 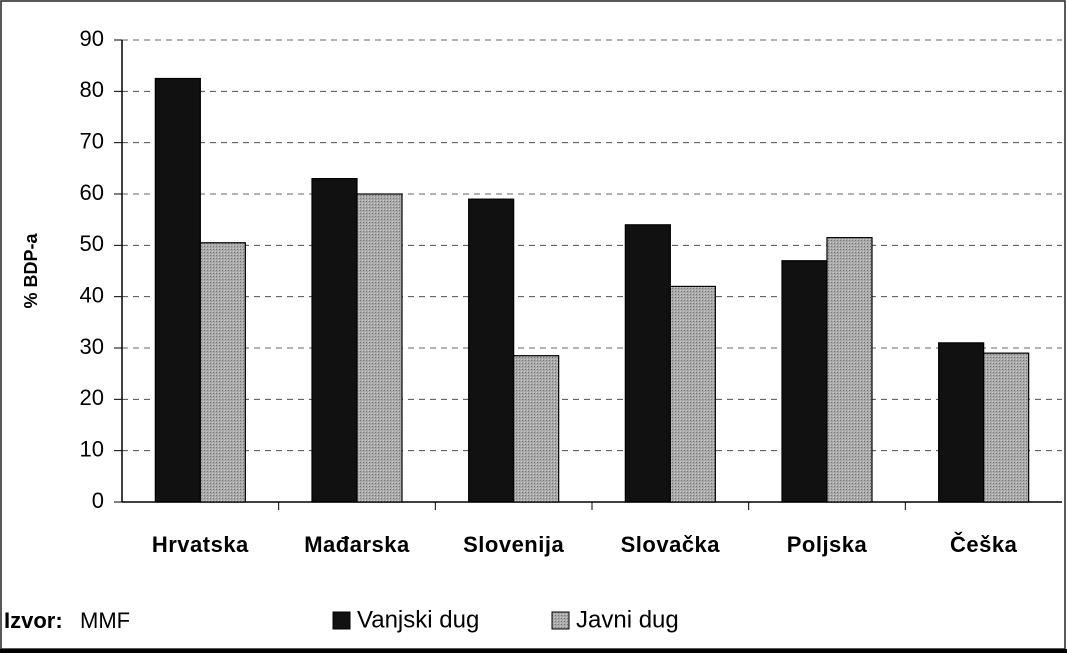 I want to click on x-tick-label: Slovačka, so click(x=671, y=544).